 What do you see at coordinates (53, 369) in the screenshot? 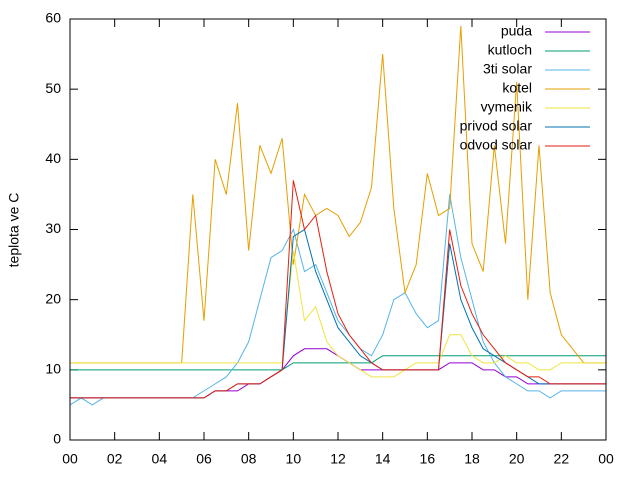
I see `y-tick-label: 10` at bounding box center [53, 369].